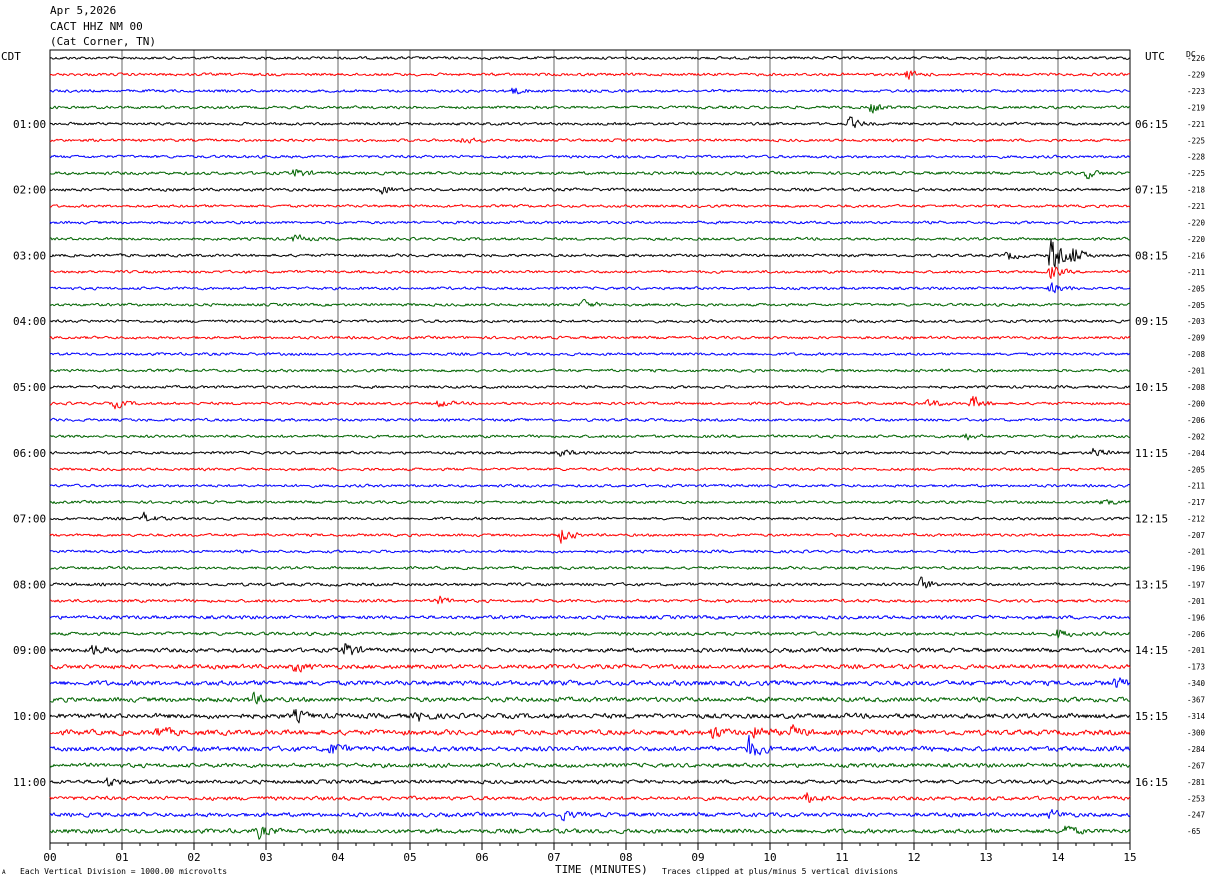 This screenshot has height=886, width=1210. Describe the element at coordinates (29, 453) in the screenshot. I see `left-hour-label: 06:00` at that location.